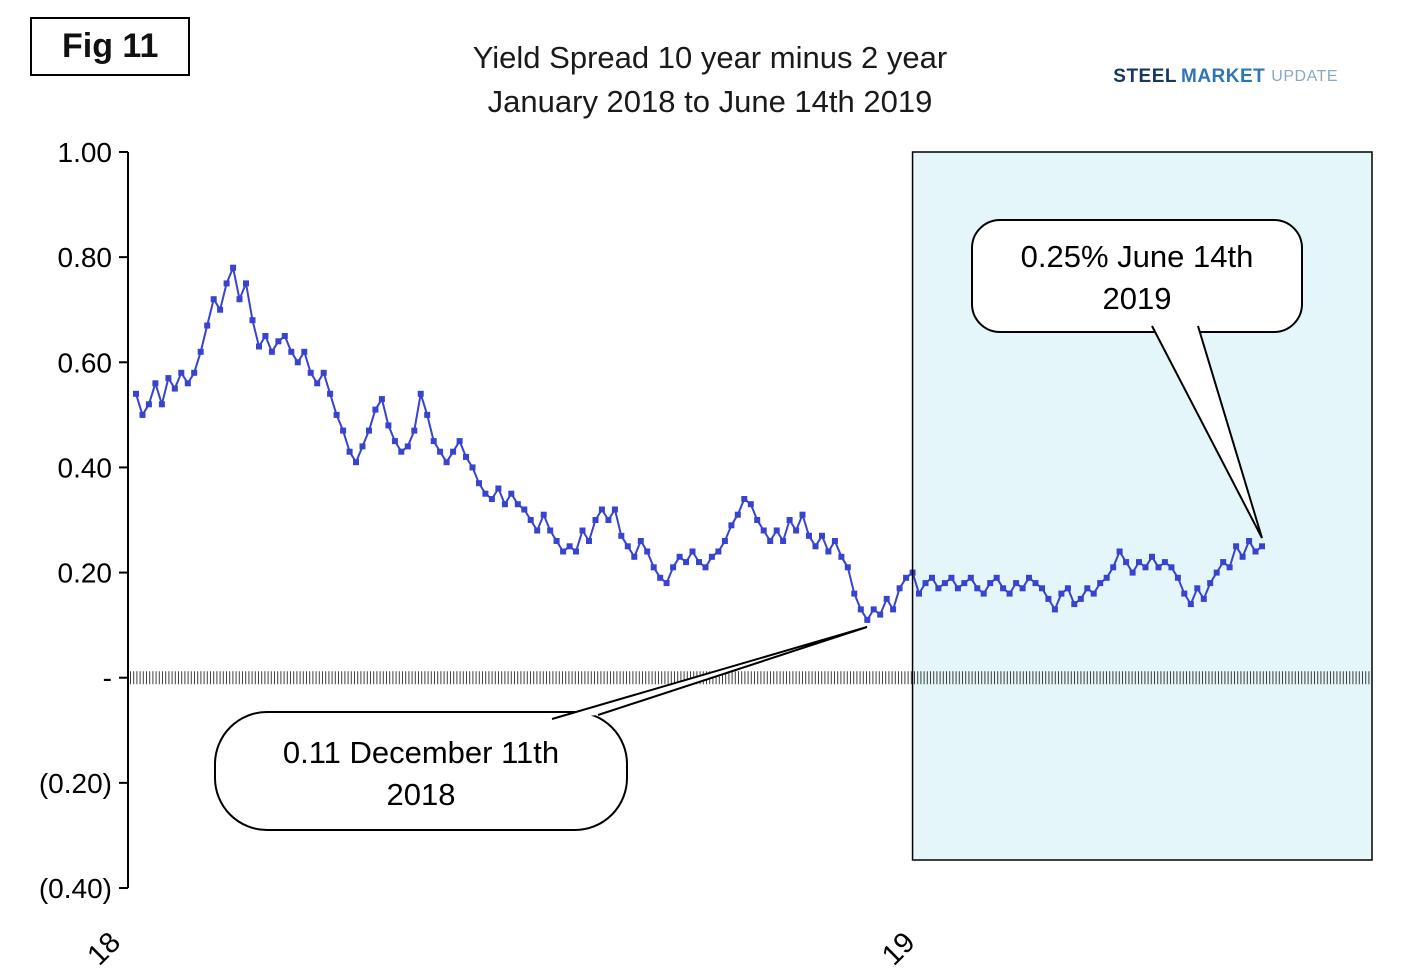 The image size is (1420, 973). I want to click on figure-label: Fig 11, so click(110, 46).